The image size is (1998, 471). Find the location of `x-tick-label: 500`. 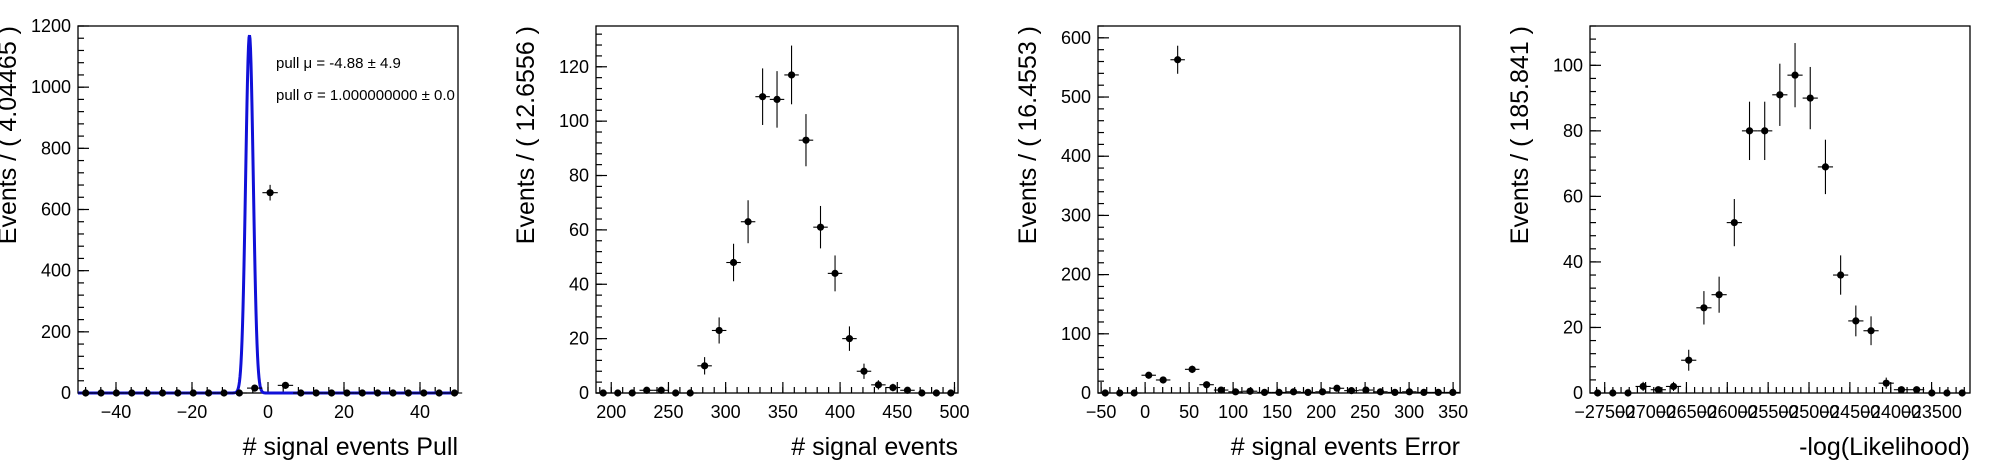

x-tick-label: 500 is located at coordinates (954, 412).